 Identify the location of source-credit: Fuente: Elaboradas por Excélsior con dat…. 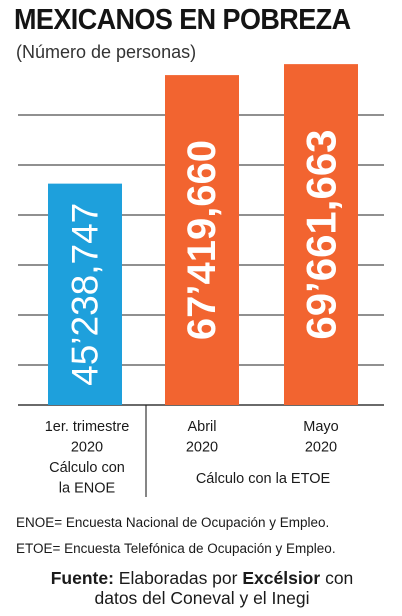
(202, 588).